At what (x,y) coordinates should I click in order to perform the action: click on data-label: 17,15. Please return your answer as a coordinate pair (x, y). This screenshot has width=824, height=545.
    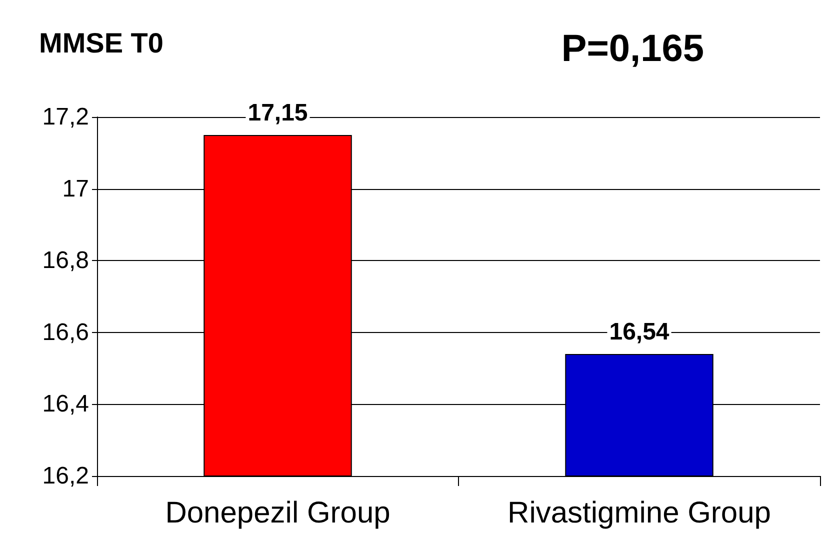
    Looking at the image, I should click on (278, 112).